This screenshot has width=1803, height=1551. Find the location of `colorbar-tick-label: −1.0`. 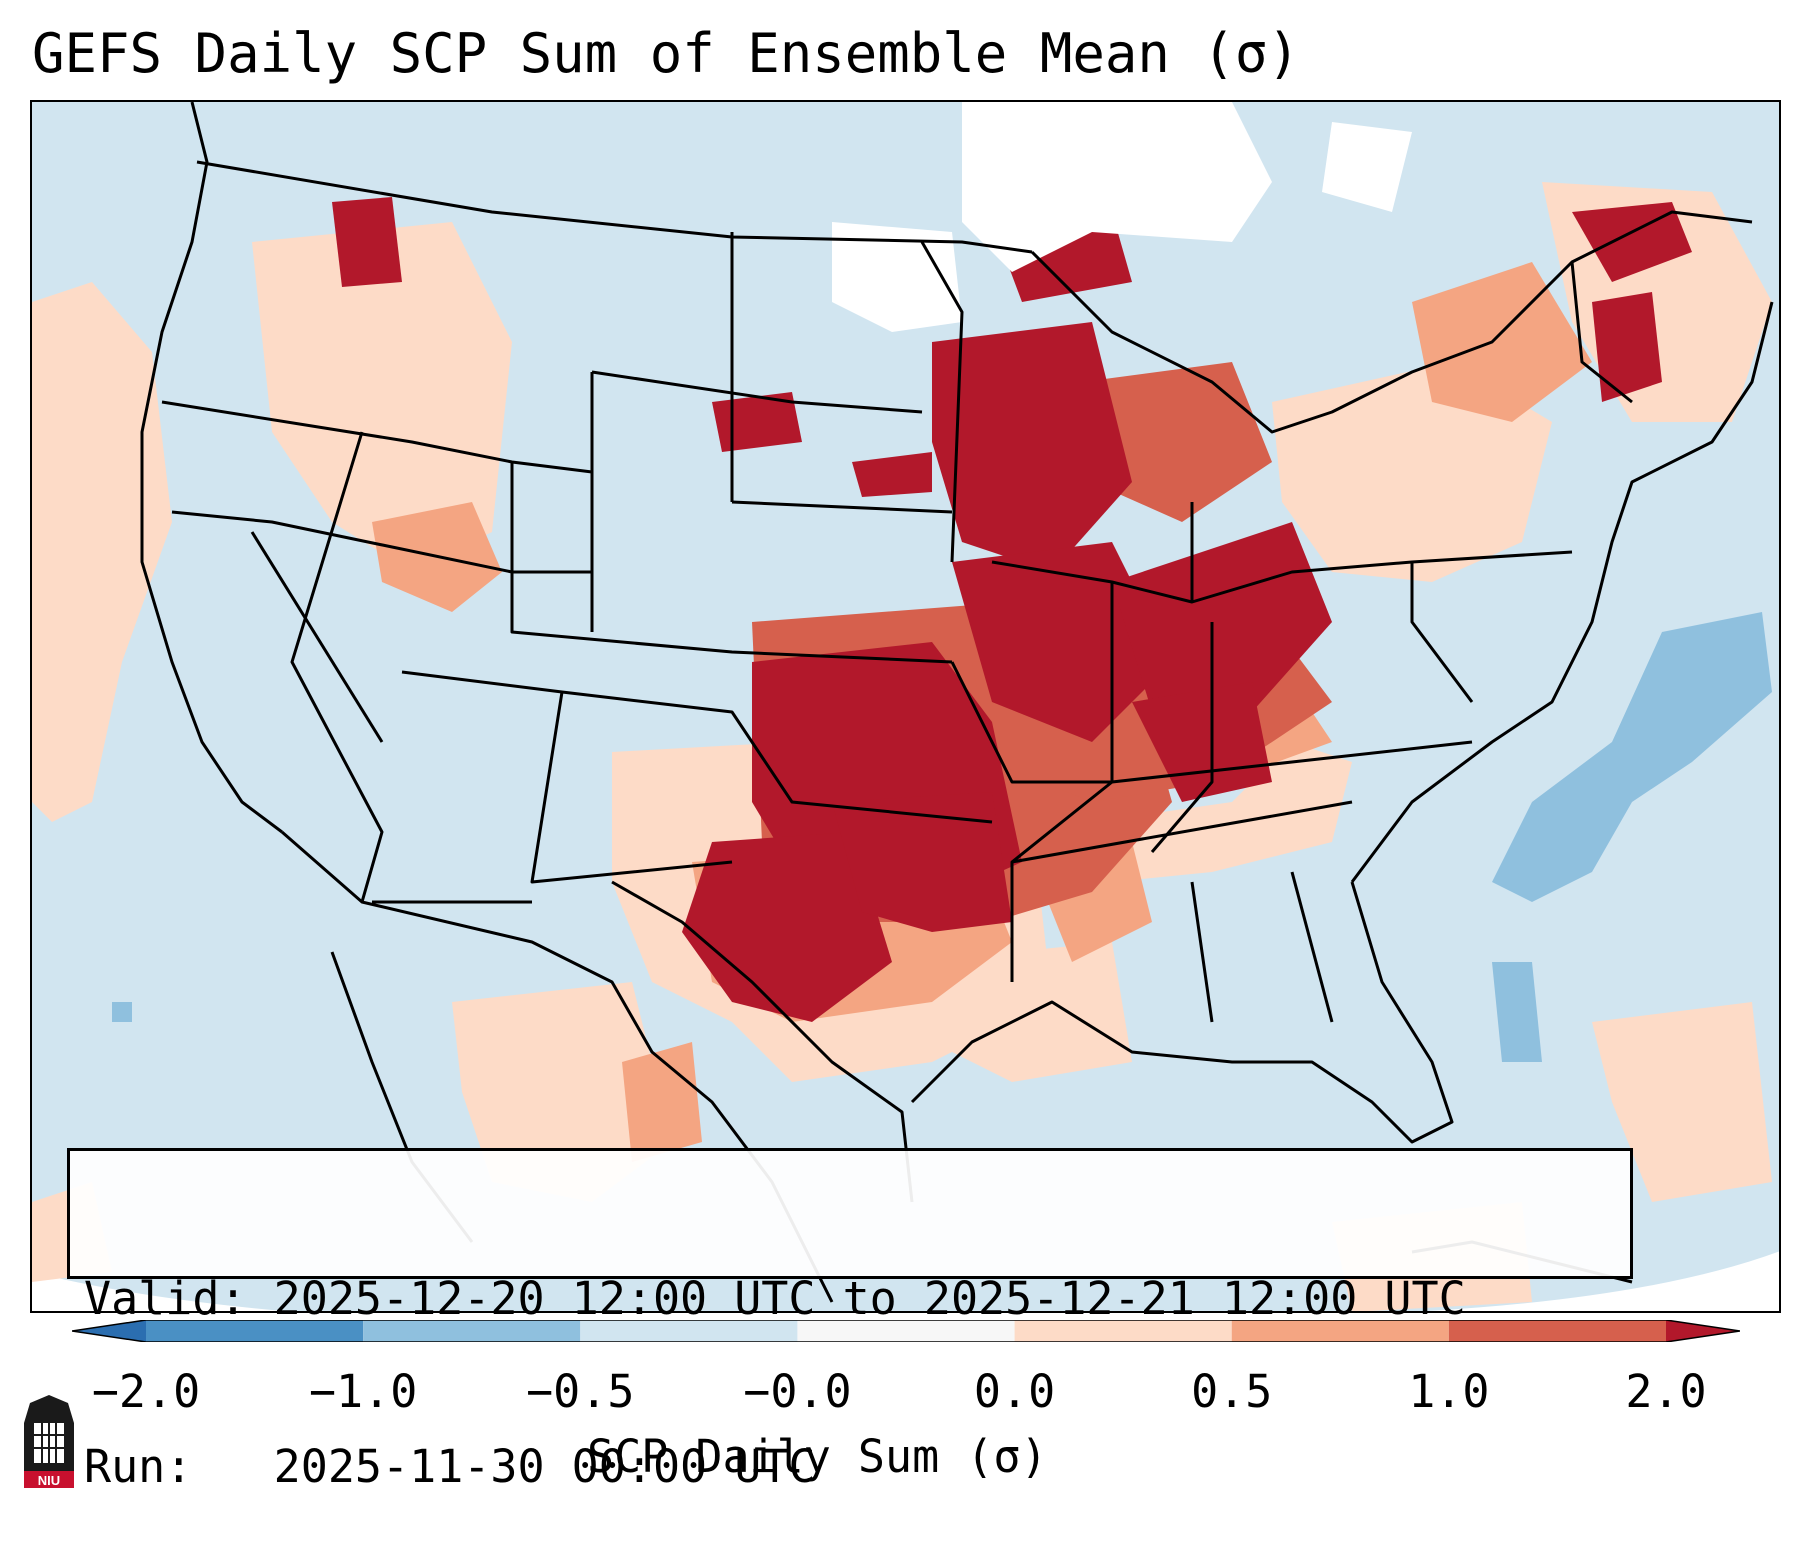

colorbar-tick-label: −1.0 is located at coordinates (363, 1391).